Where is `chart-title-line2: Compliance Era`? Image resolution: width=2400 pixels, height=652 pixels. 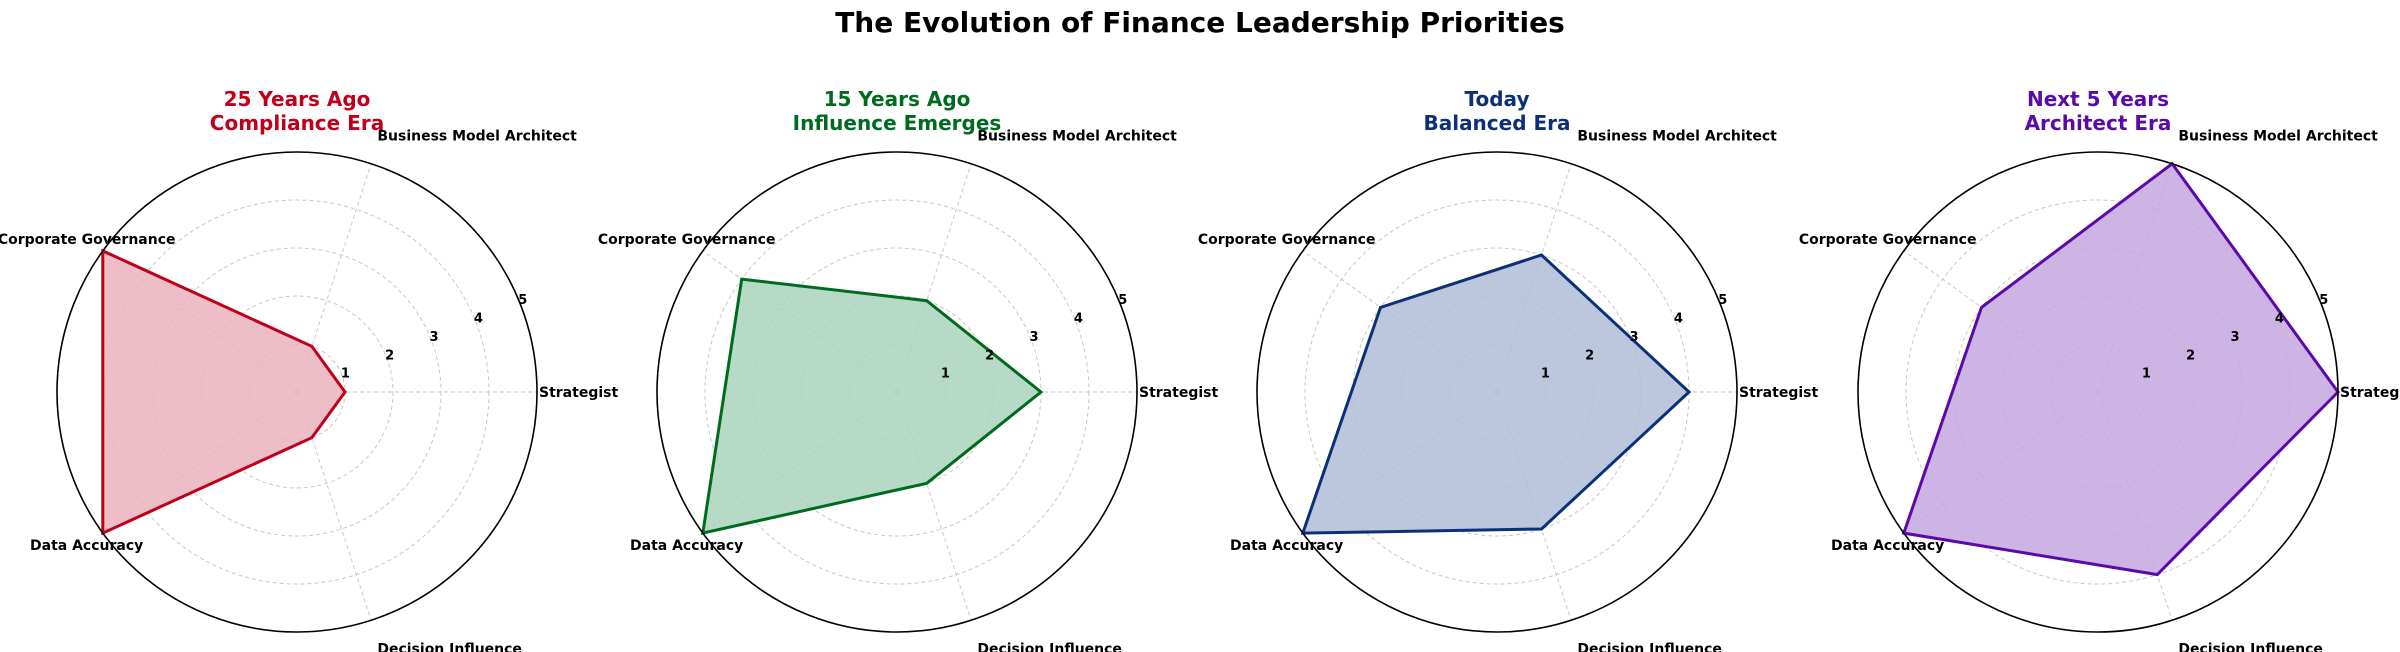 chart-title-line2: Compliance Era is located at coordinates (297, 123).